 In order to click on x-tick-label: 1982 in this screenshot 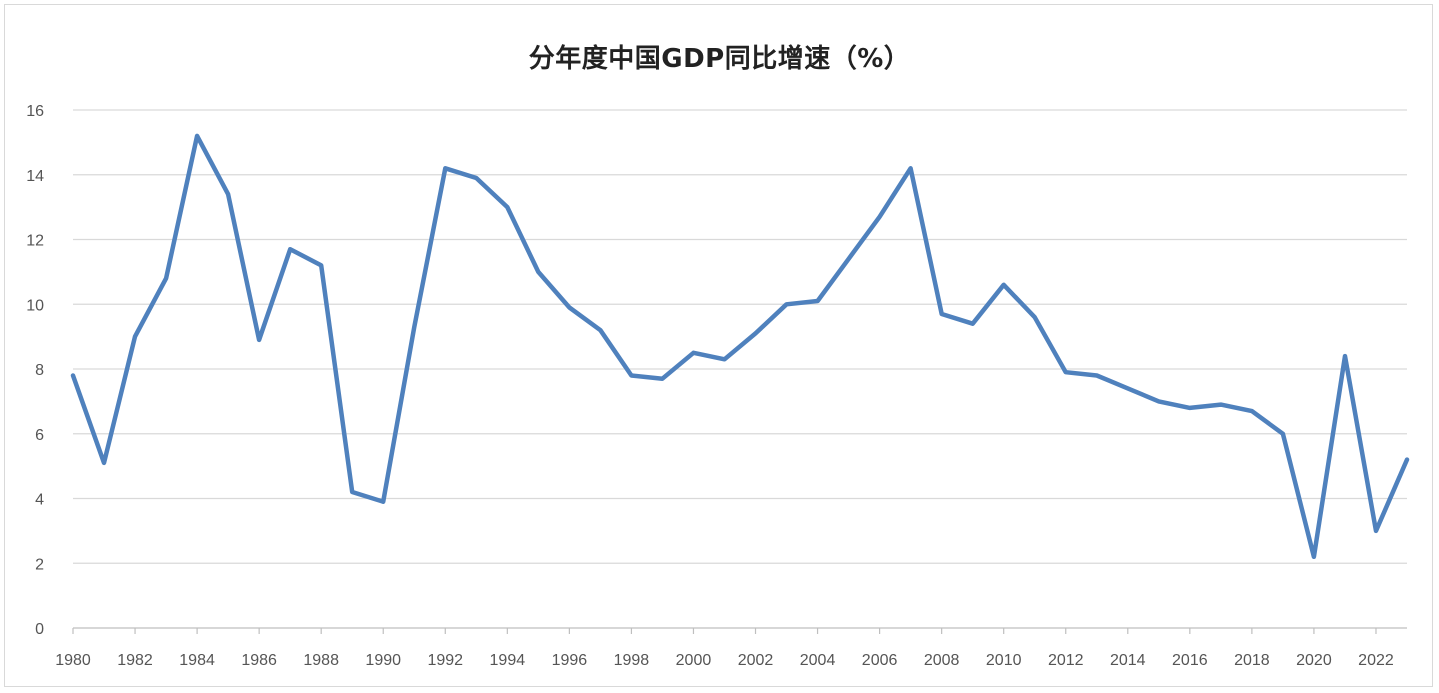, I will do `click(135, 660)`.